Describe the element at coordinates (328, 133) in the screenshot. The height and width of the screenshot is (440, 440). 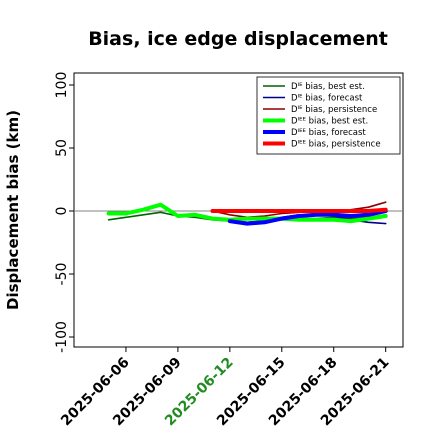
I see `legend-label: Dᴵᴱᴱ bias, forecast` at that location.